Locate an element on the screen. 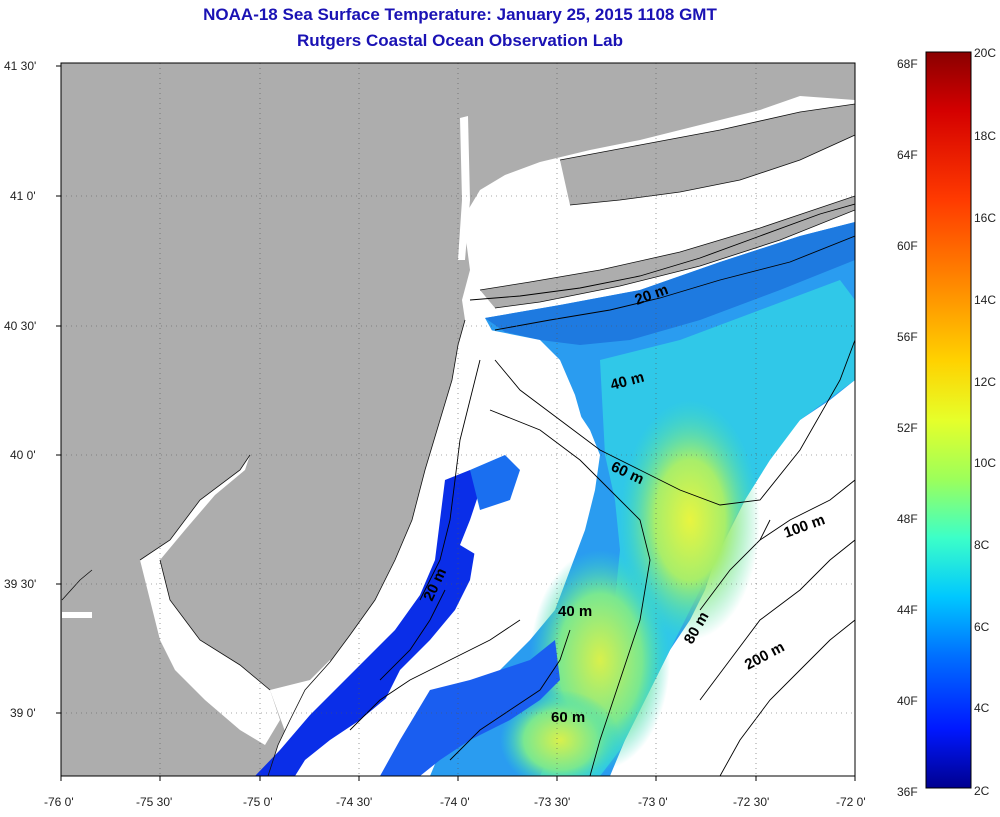 The height and width of the screenshot is (817, 1000). lat-label: 39 0' is located at coordinates (23, 713).